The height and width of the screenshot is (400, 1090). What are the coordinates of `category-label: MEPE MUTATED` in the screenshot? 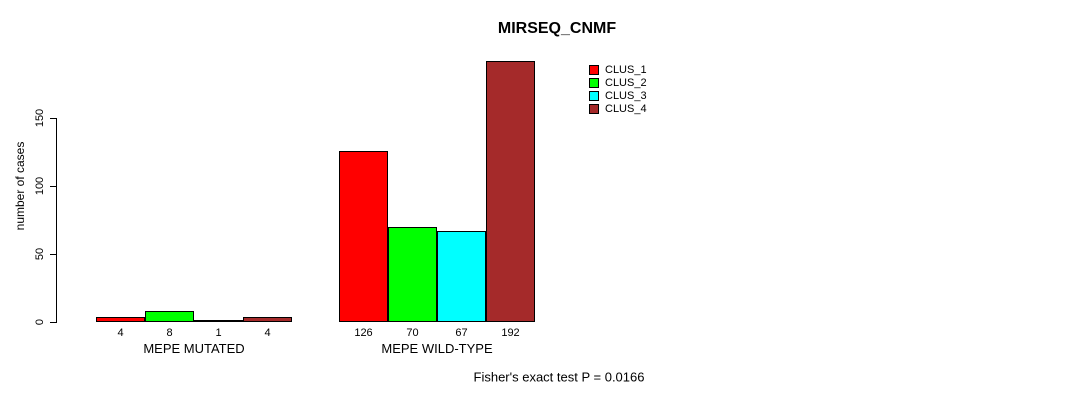 It's located at (194, 348).